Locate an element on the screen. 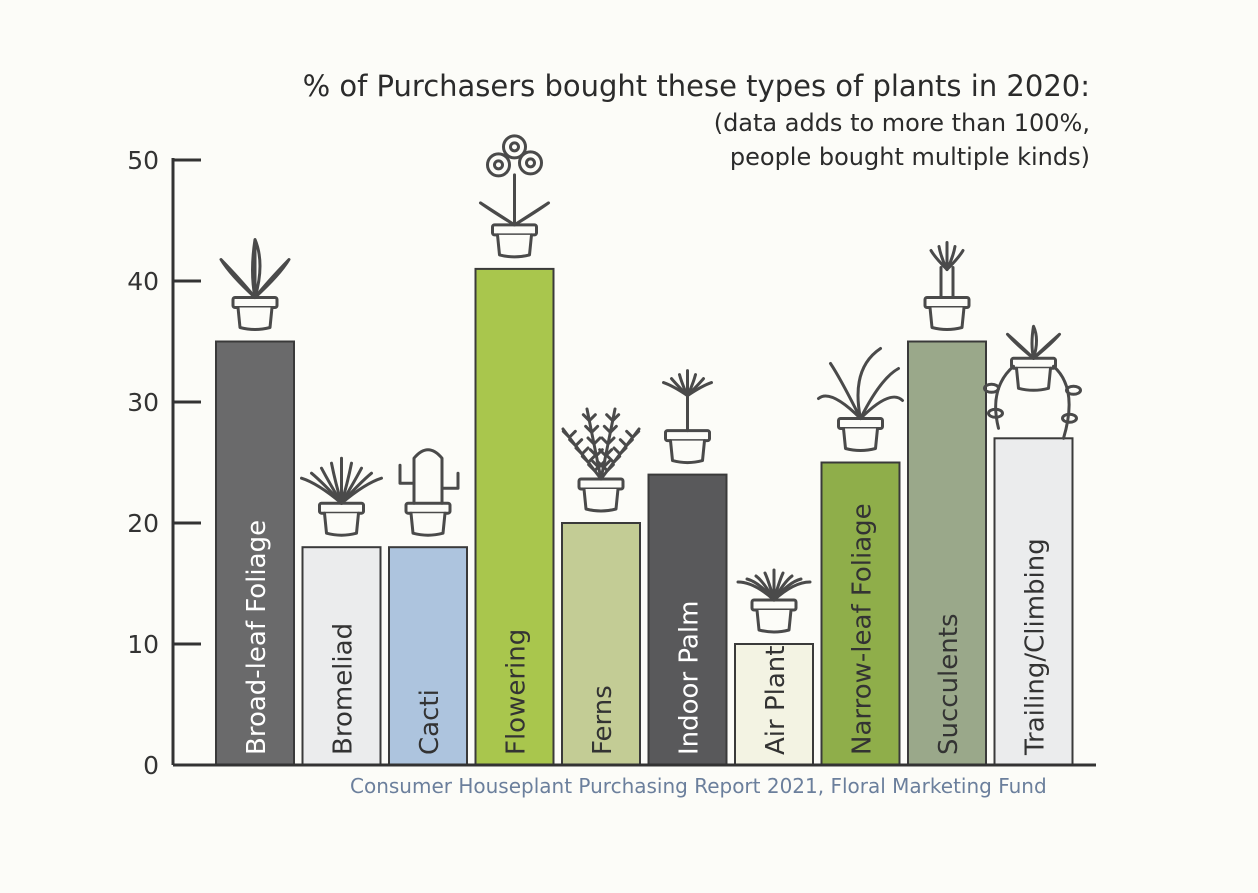  broadleaf-plant-icon is located at coordinates (255, 284).